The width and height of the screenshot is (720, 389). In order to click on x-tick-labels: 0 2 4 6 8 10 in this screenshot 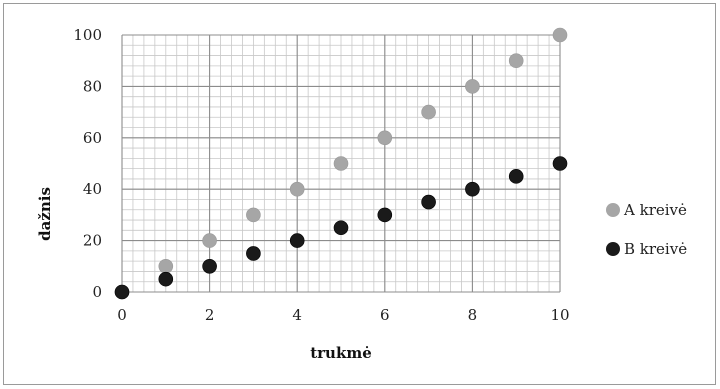, I will do `click(343, 315)`.